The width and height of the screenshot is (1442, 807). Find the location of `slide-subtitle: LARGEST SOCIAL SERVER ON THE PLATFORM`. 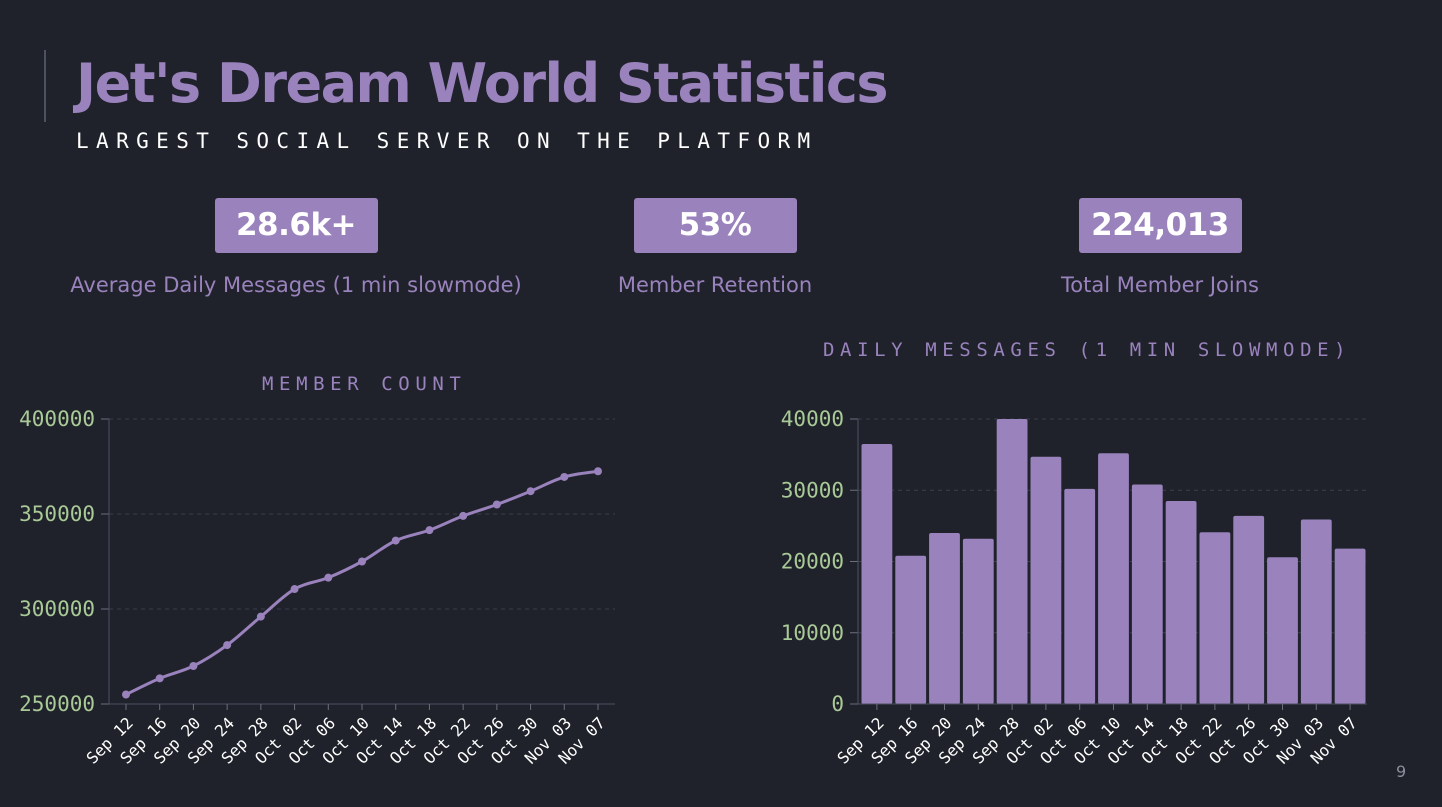

slide-subtitle: LARGEST SOCIAL SERVER ON THE PLATFORM is located at coordinates (447, 141).